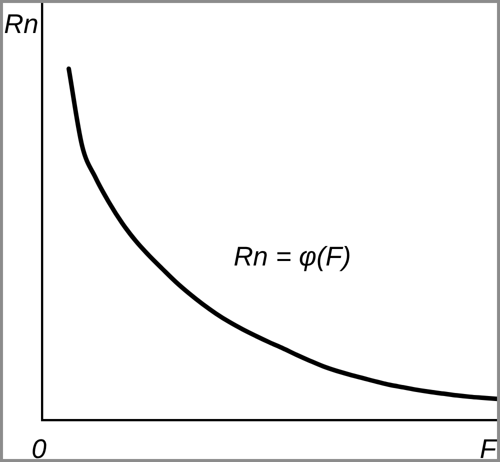 The width and height of the screenshot is (500, 462). I want to click on text: 0, so click(39, 448).